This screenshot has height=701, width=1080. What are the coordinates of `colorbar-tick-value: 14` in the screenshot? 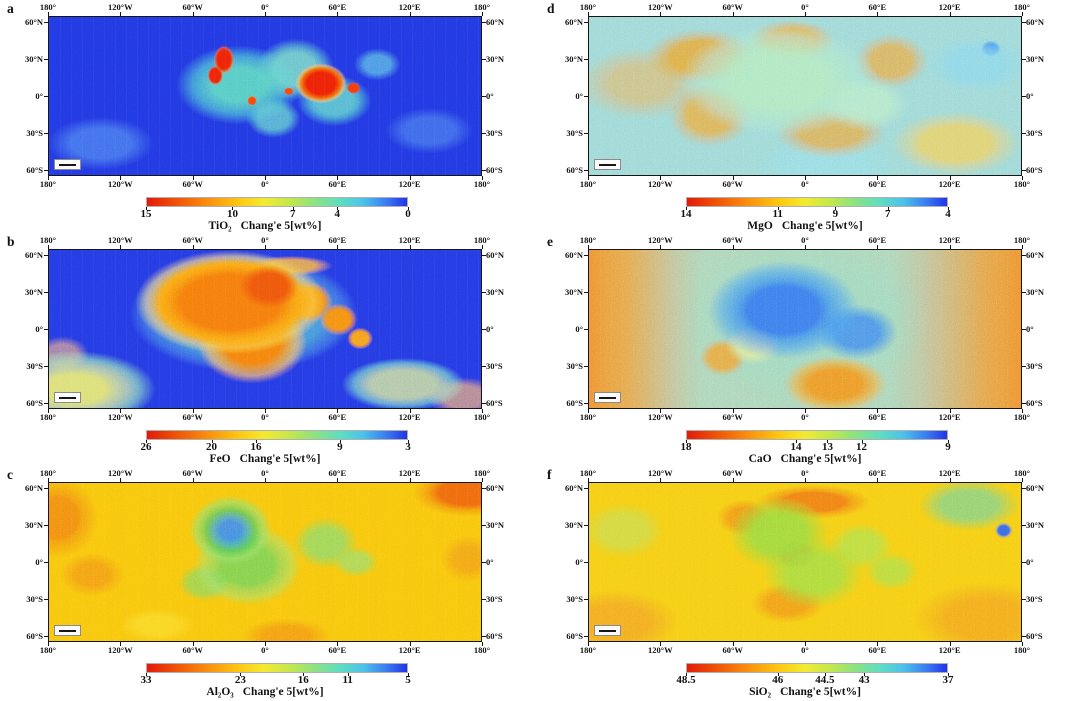 It's located at (796, 447).